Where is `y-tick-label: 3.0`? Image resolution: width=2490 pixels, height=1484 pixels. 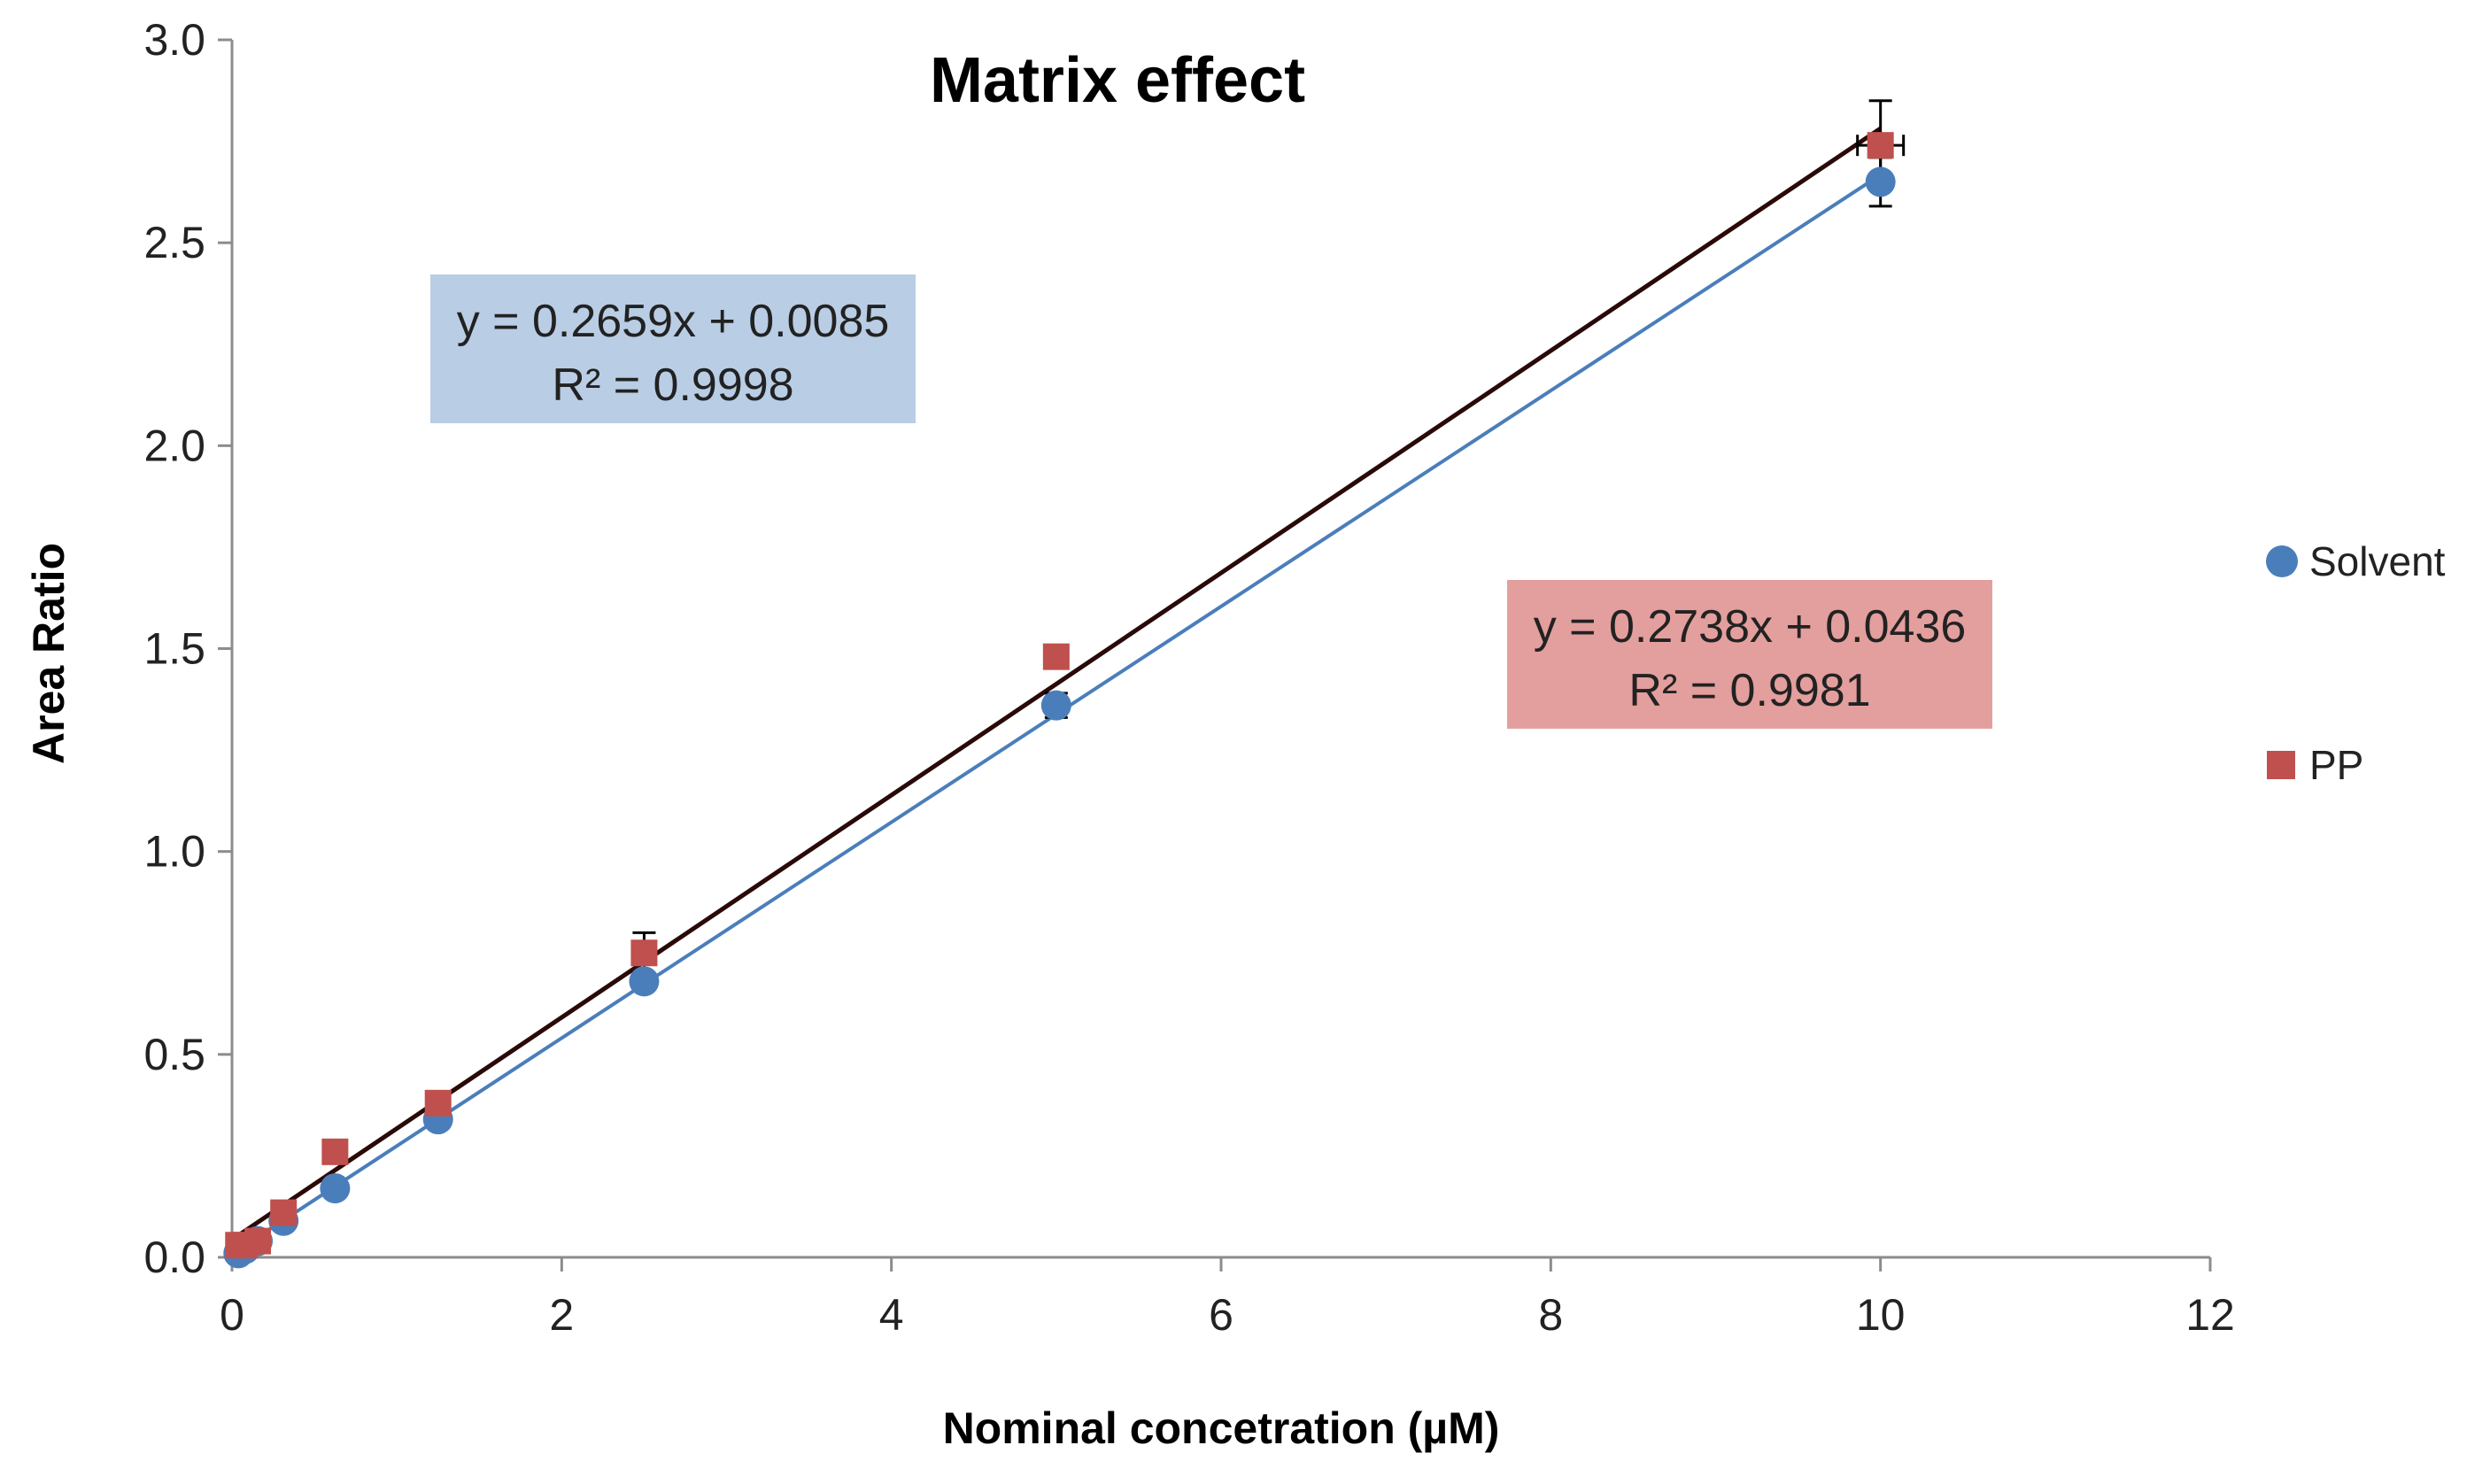 y-tick-label: 3.0 is located at coordinates (174, 40).